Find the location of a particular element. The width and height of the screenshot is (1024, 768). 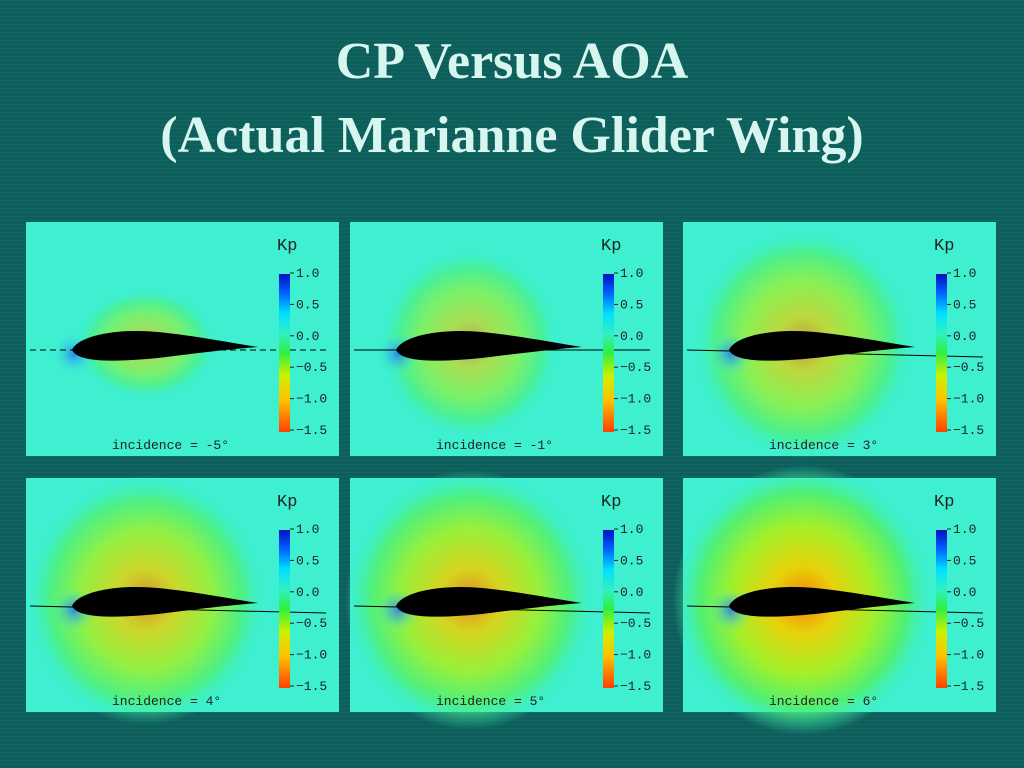

incidence-caption: incidence = 4° is located at coordinates (166, 701).